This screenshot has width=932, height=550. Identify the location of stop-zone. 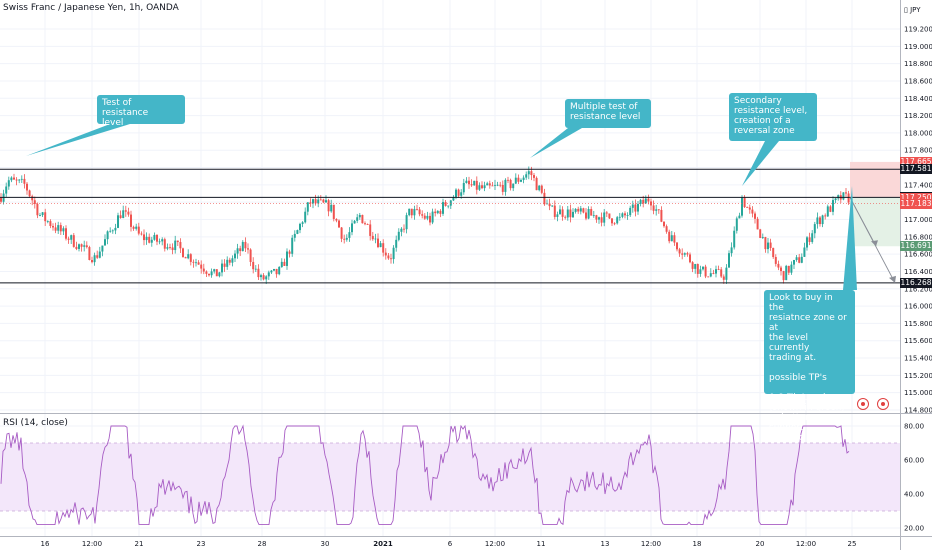
(875, 179).